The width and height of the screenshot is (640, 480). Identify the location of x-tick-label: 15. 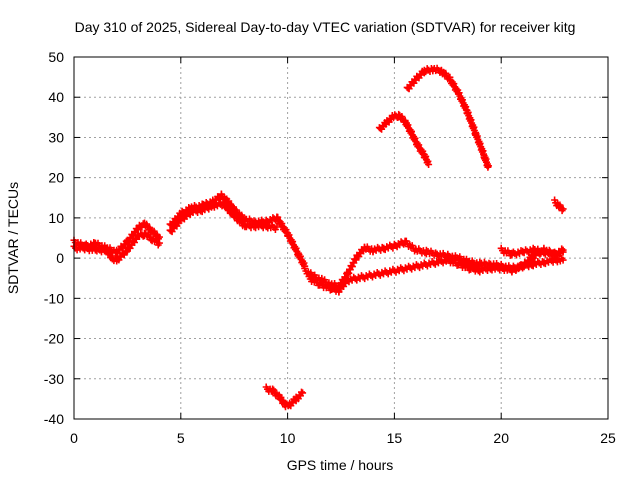
(395, 438).